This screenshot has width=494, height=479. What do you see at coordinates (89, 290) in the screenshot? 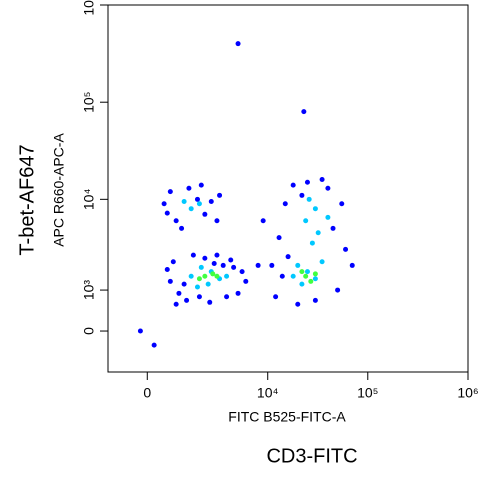
I see `y-tick-label: 10³` at bounding box center [89, 290].